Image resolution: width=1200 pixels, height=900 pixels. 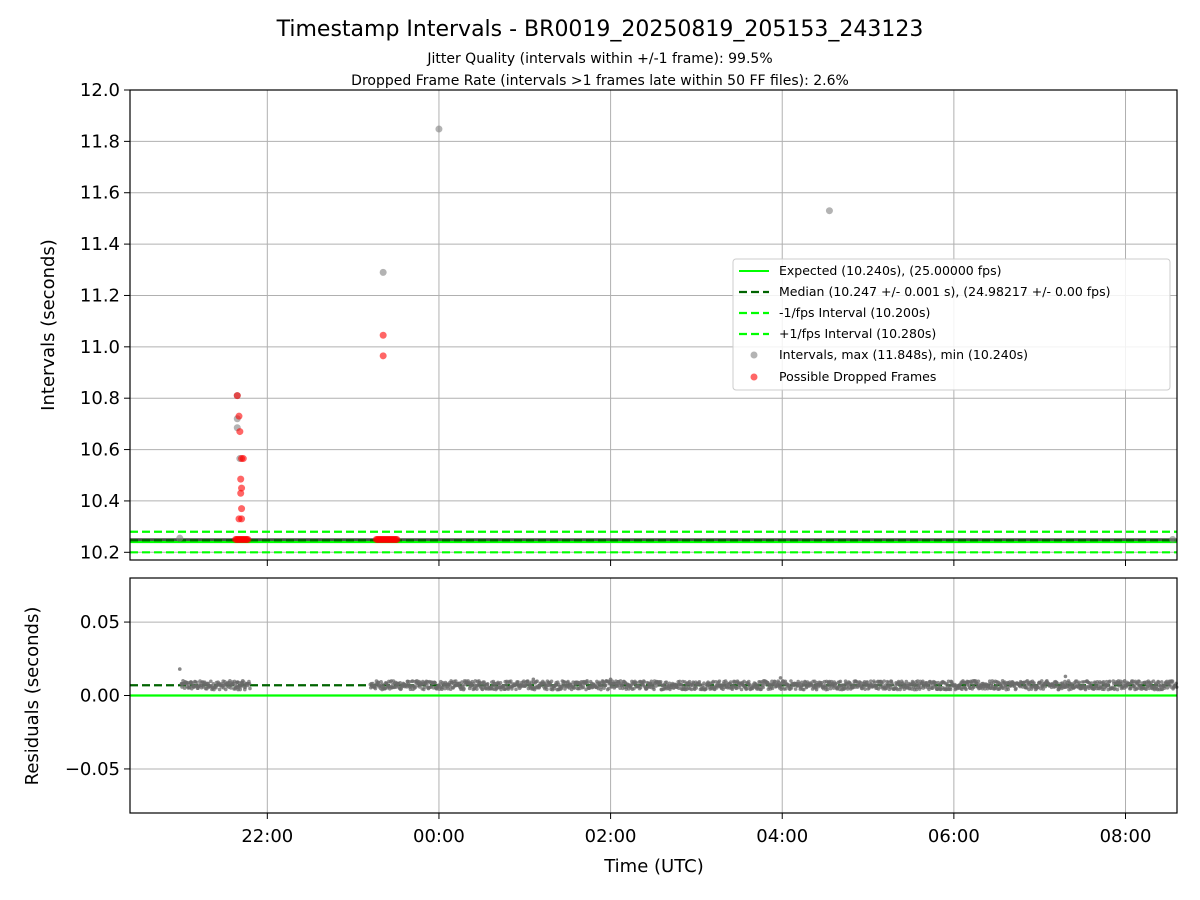 I want to click on intervals-y-tick-label: 10.4, so click(x=100, y=501).